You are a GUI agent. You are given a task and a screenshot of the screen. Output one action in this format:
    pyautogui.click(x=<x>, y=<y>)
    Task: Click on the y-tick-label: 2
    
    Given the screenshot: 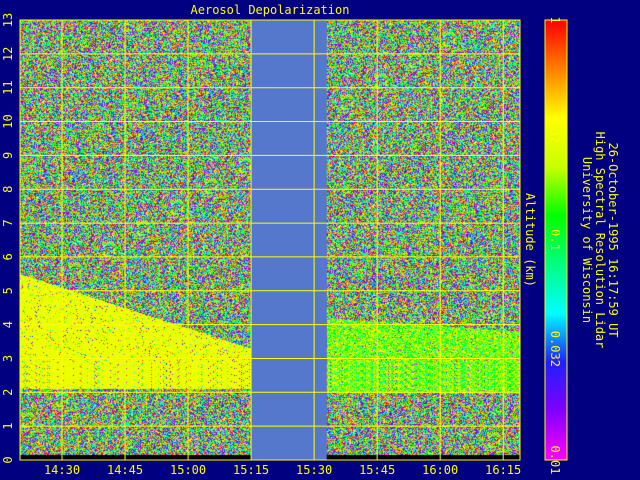 What is the action you would take?
    pyautogui.click(x=8, y=392)
    